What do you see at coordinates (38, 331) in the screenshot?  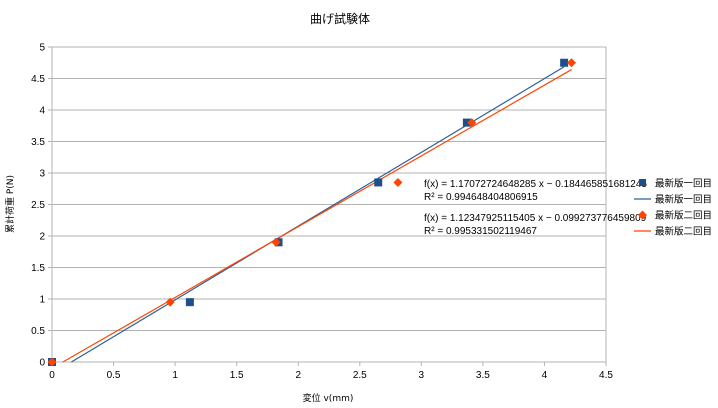 I see `y-tick-label: 0.5` at bounding box center [38, 331].